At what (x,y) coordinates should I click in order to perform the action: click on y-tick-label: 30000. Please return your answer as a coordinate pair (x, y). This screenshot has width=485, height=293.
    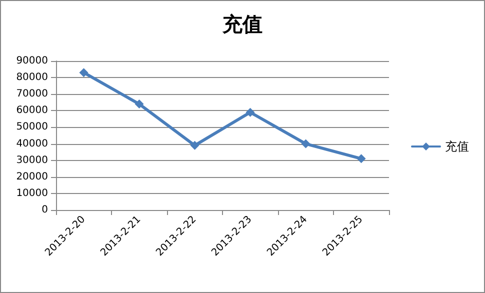
    Looking at the image, I should click on (32, 160).